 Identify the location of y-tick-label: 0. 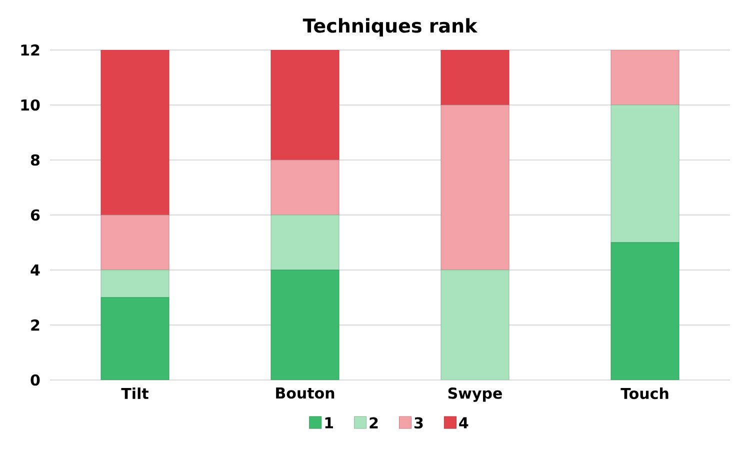
(35, 380).